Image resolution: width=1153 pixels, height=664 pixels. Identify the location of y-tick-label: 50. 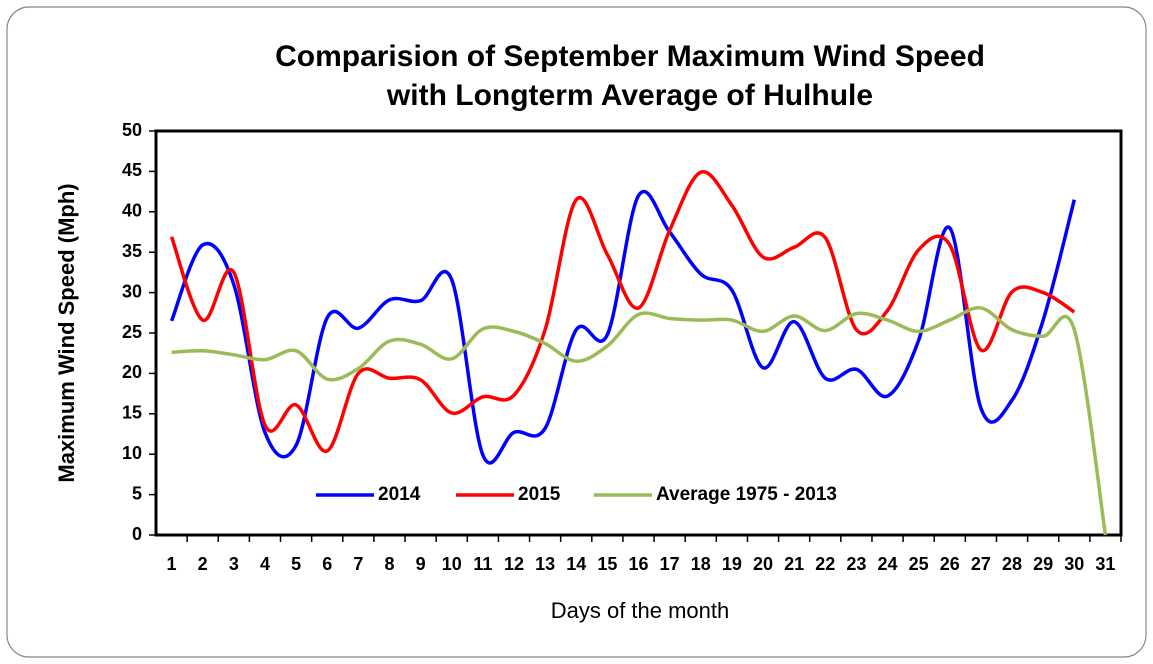
(132, 130).